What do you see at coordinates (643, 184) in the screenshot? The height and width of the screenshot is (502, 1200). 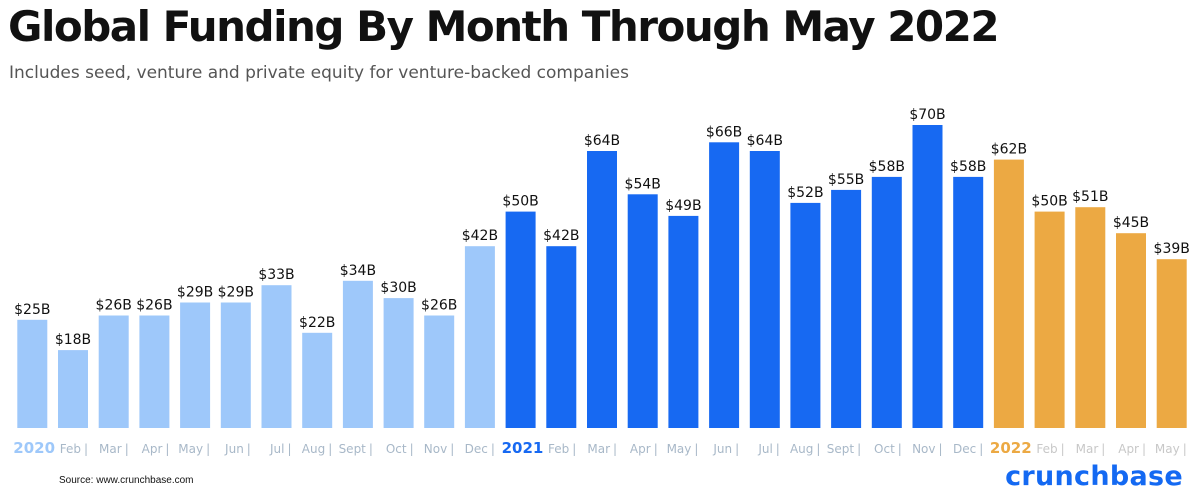 I see `bar-value-label: $54B` at bounding box center [643, 184].